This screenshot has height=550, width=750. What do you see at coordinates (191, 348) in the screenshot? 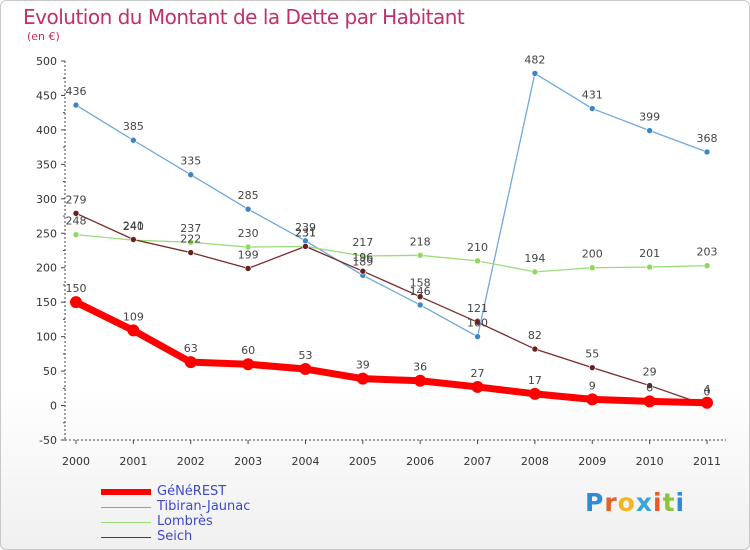
I see `data-label: 63` at bounding box center [191, 348].